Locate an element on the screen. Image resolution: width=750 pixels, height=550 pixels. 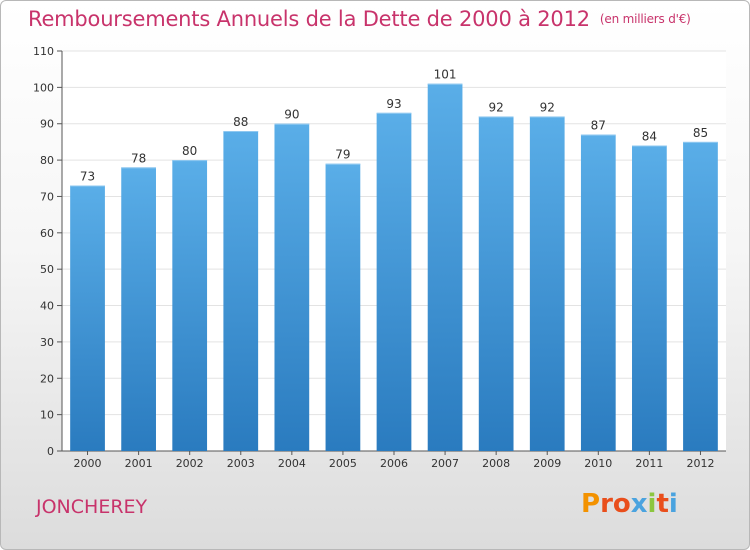
logo-letter: t is located at coordinates (662, 504).